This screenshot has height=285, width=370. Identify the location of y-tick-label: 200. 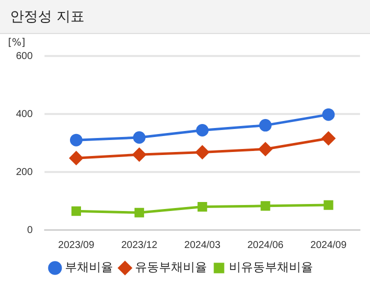
(25, 172).